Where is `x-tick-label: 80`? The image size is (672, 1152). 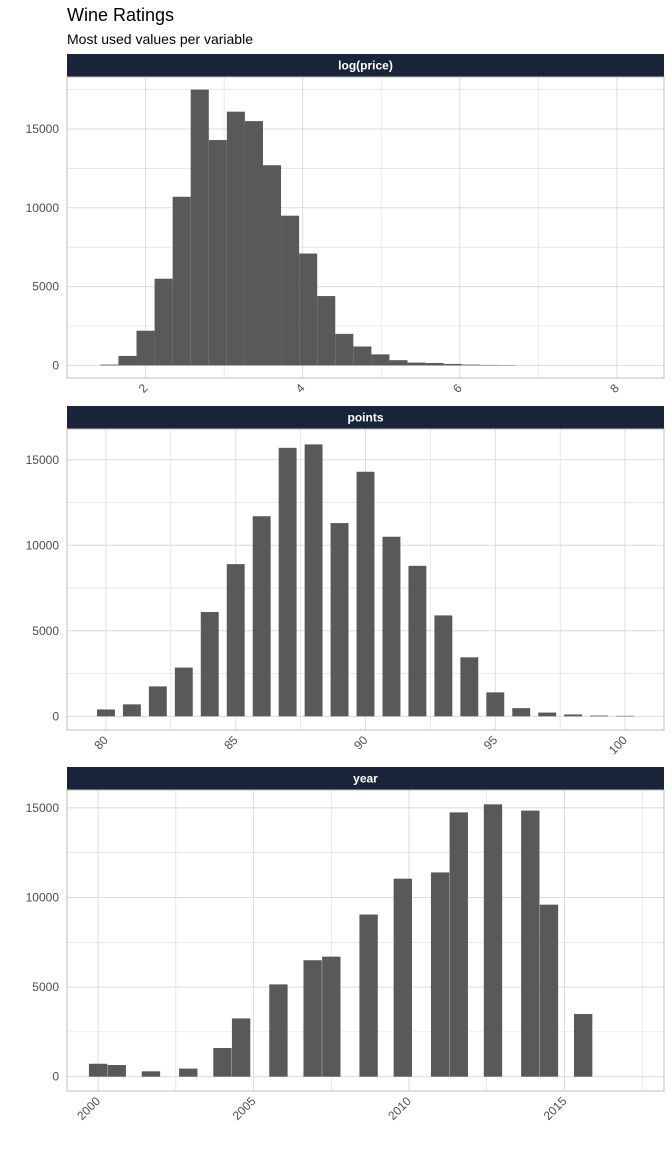
x-tick-label: 80 is located at coordinates (102, 743).